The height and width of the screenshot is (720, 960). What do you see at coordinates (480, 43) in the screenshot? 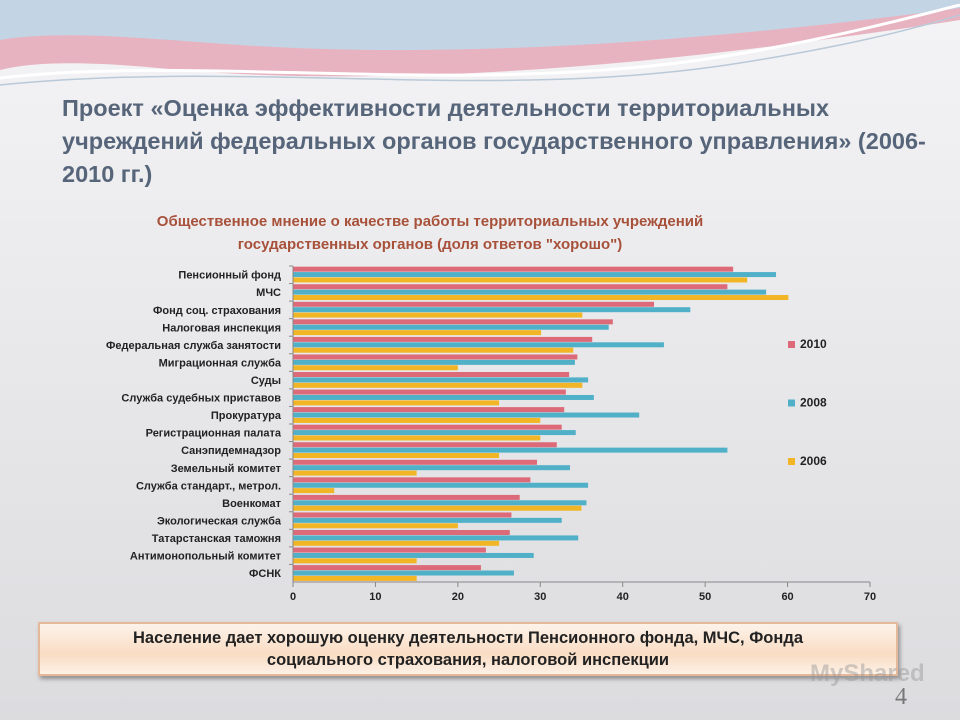
I see `decoration` at bounding box center [480, 43].